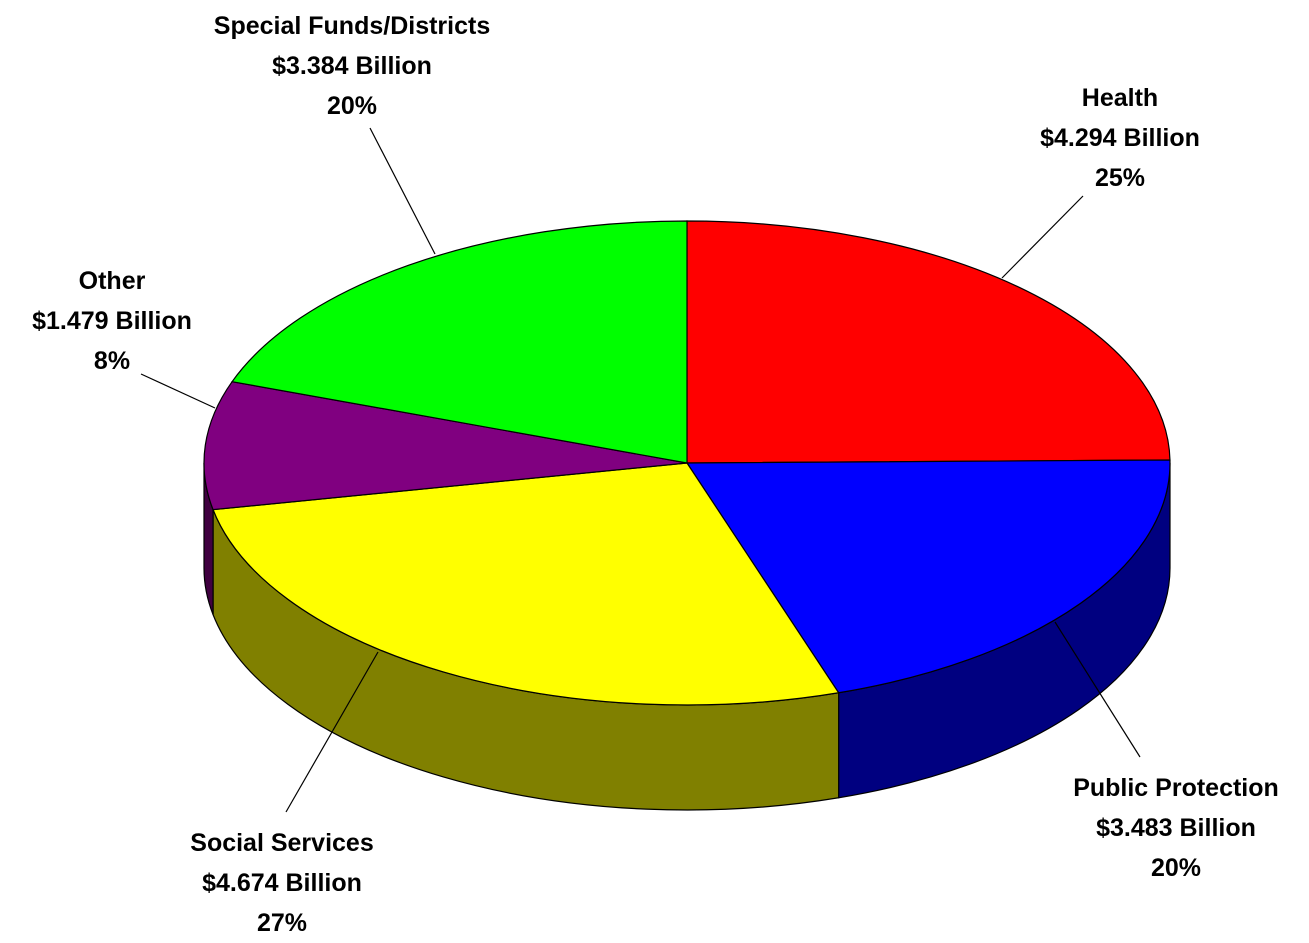  I want to click on label-health-percent: 25%, so click(1120, 178).